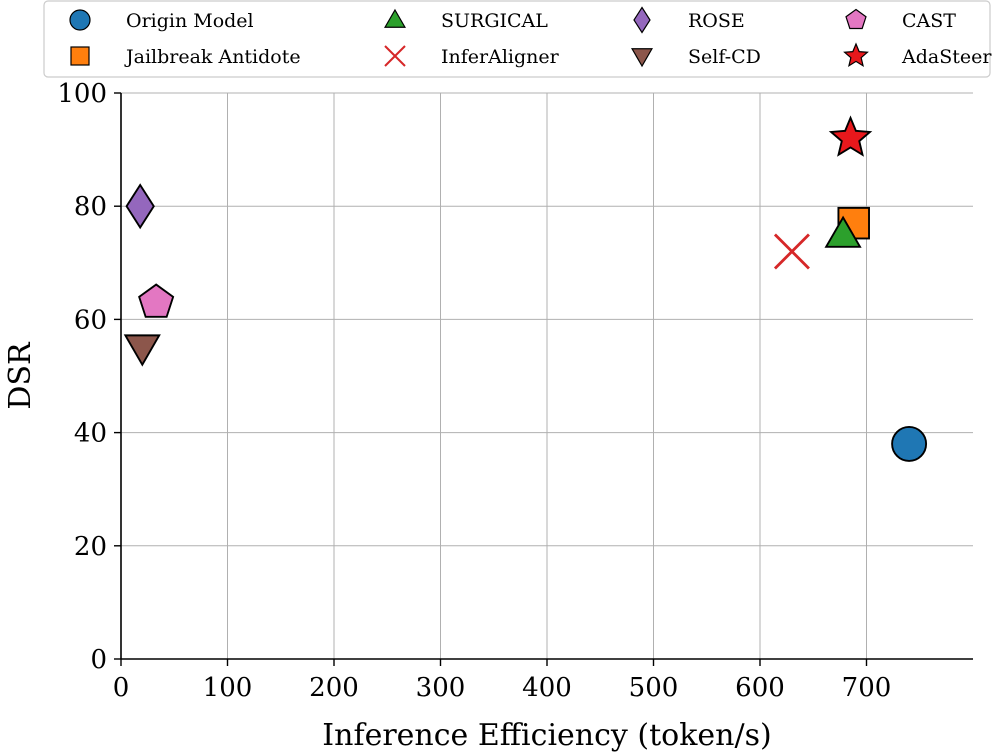 This screenshot has height=753, width=997. What do you see at coordinates (642, 58) in the screenshot?
I see `legend-marker-self-cd` at bounding box center [642, 58].